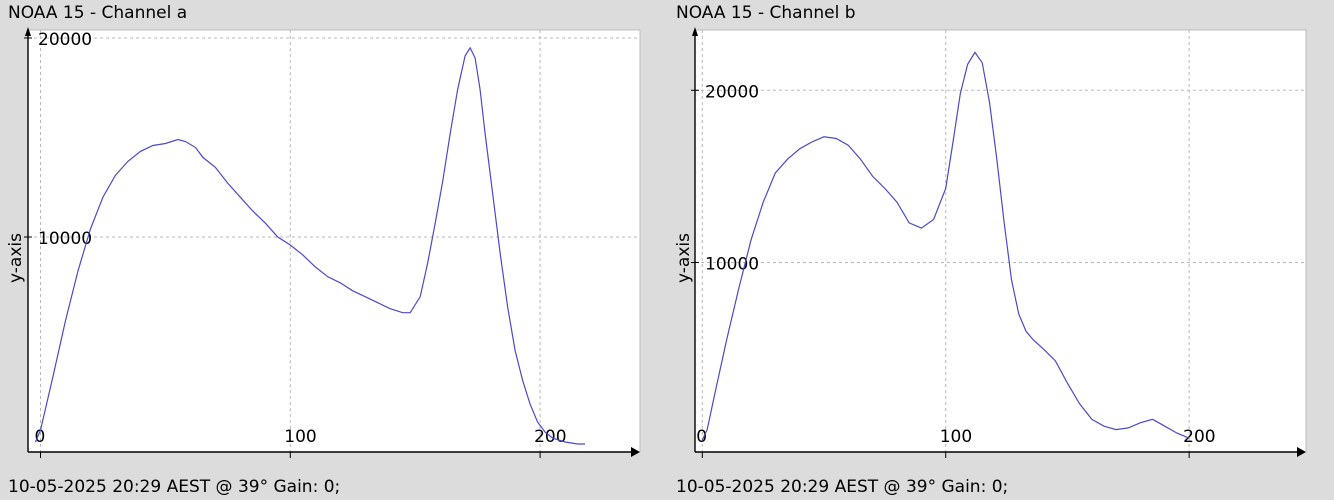  What do you see at coordinates (1199, 437) in the screenshot?
I see `x-tick-label: 200` at bounding box center [1199, 437].